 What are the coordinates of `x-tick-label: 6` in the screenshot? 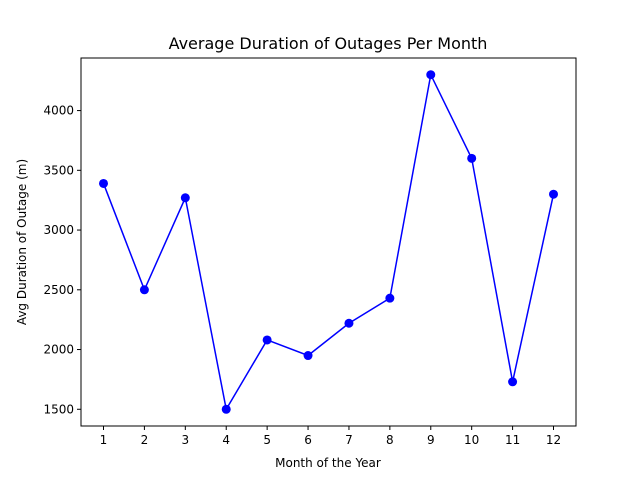 It's located at (308, 440).